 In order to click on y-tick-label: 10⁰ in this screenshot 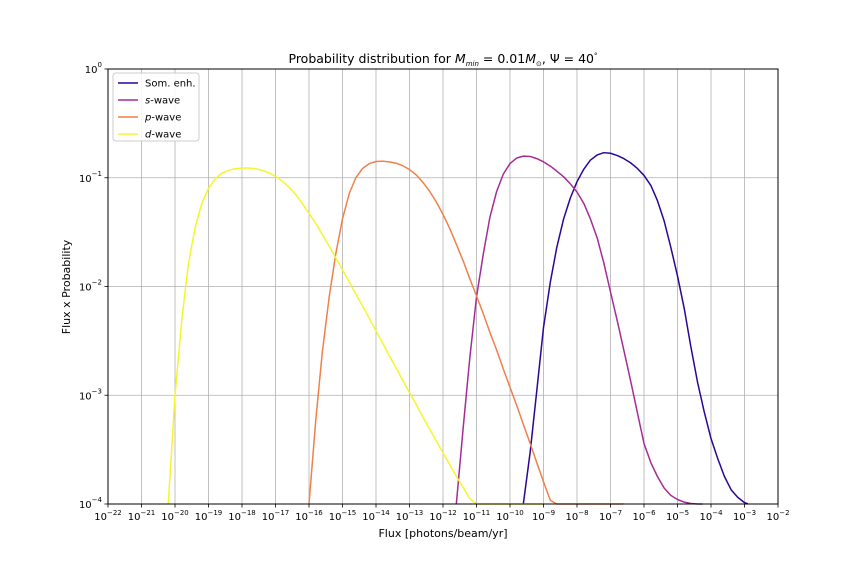, I will do `click(93, 68)`.